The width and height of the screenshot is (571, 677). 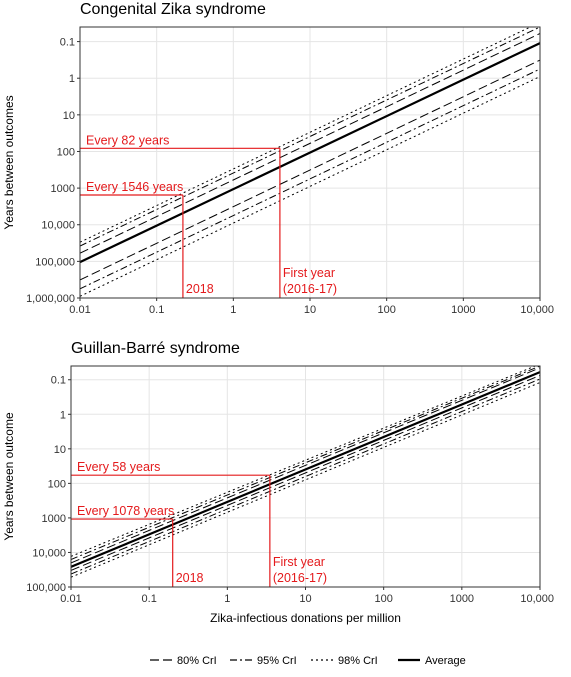 I want to click on annotation-label: Every 58 years, so click(x=118, y=467).